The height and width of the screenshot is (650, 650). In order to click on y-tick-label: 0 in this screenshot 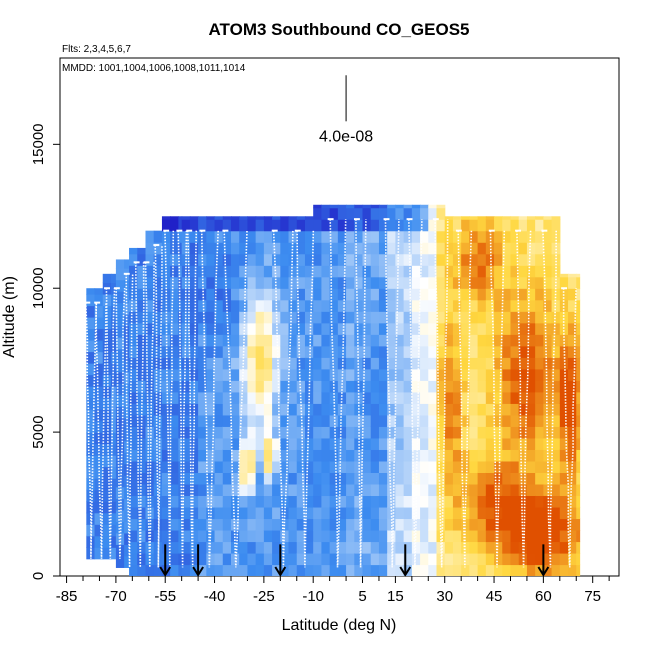, I will do `click(38, 576)`.